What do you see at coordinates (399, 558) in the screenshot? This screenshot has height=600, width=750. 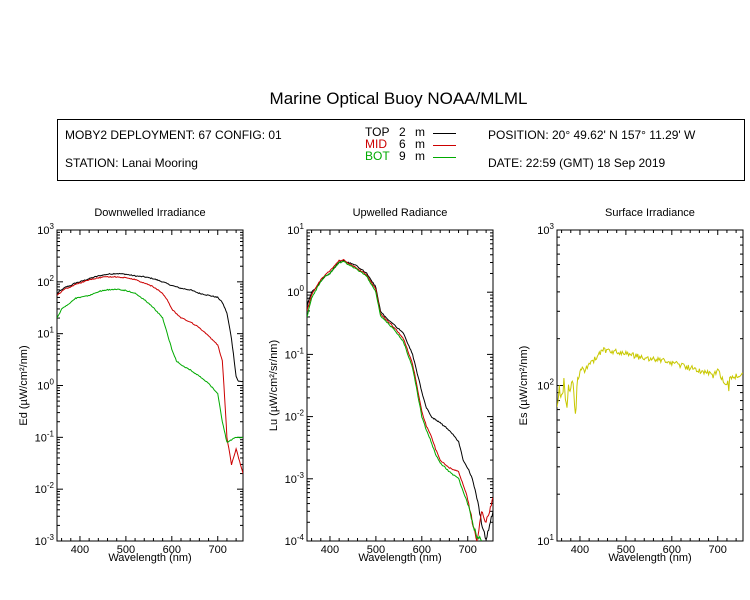 I see `chart-2-xlabel: Wavelength (nm)` at bounding box center [399, 558].